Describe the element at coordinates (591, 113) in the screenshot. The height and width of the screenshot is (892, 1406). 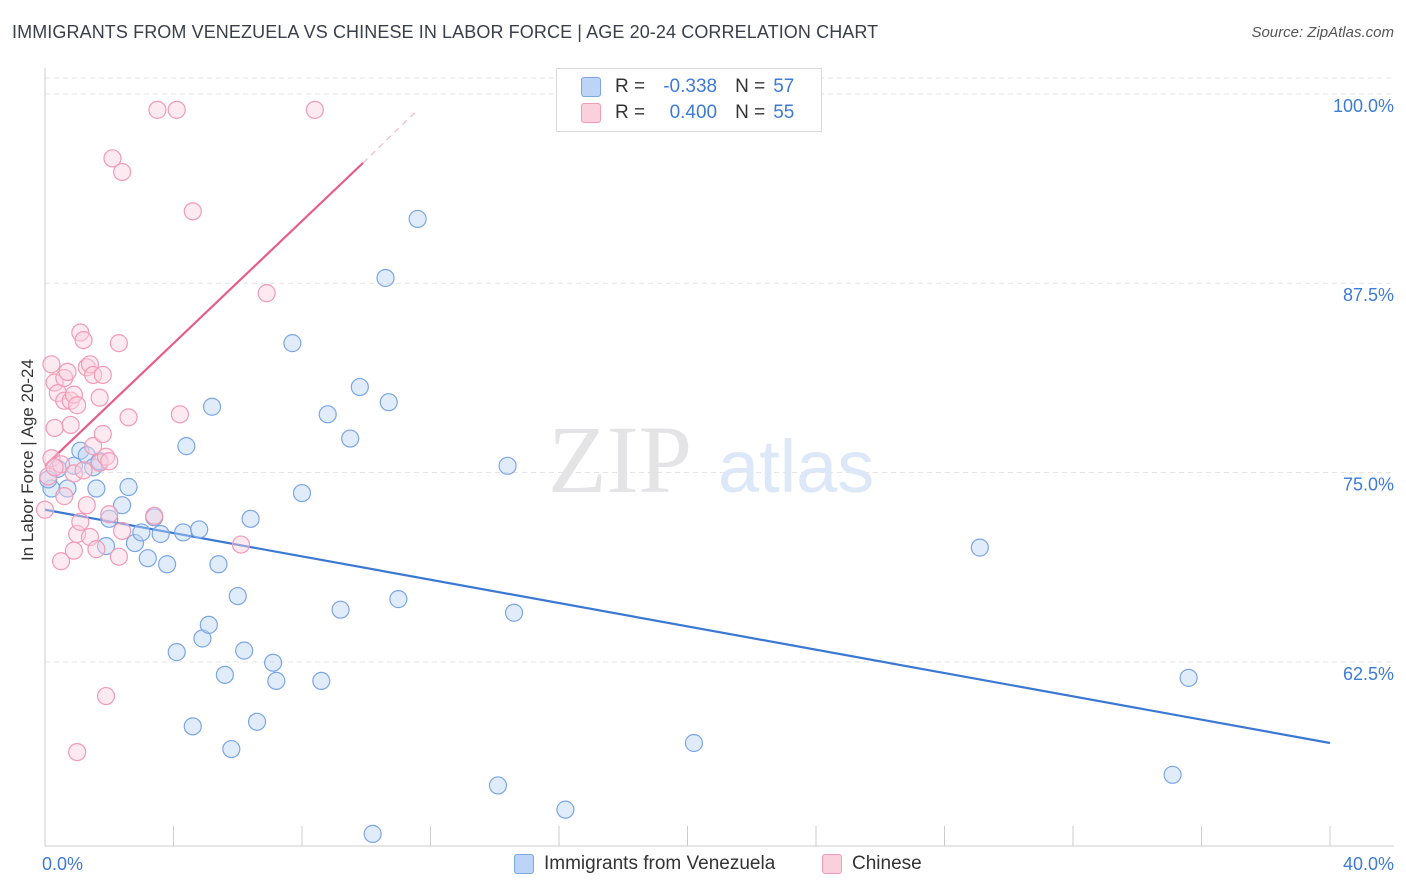
I see `legend-swatch-chinese` at that location.